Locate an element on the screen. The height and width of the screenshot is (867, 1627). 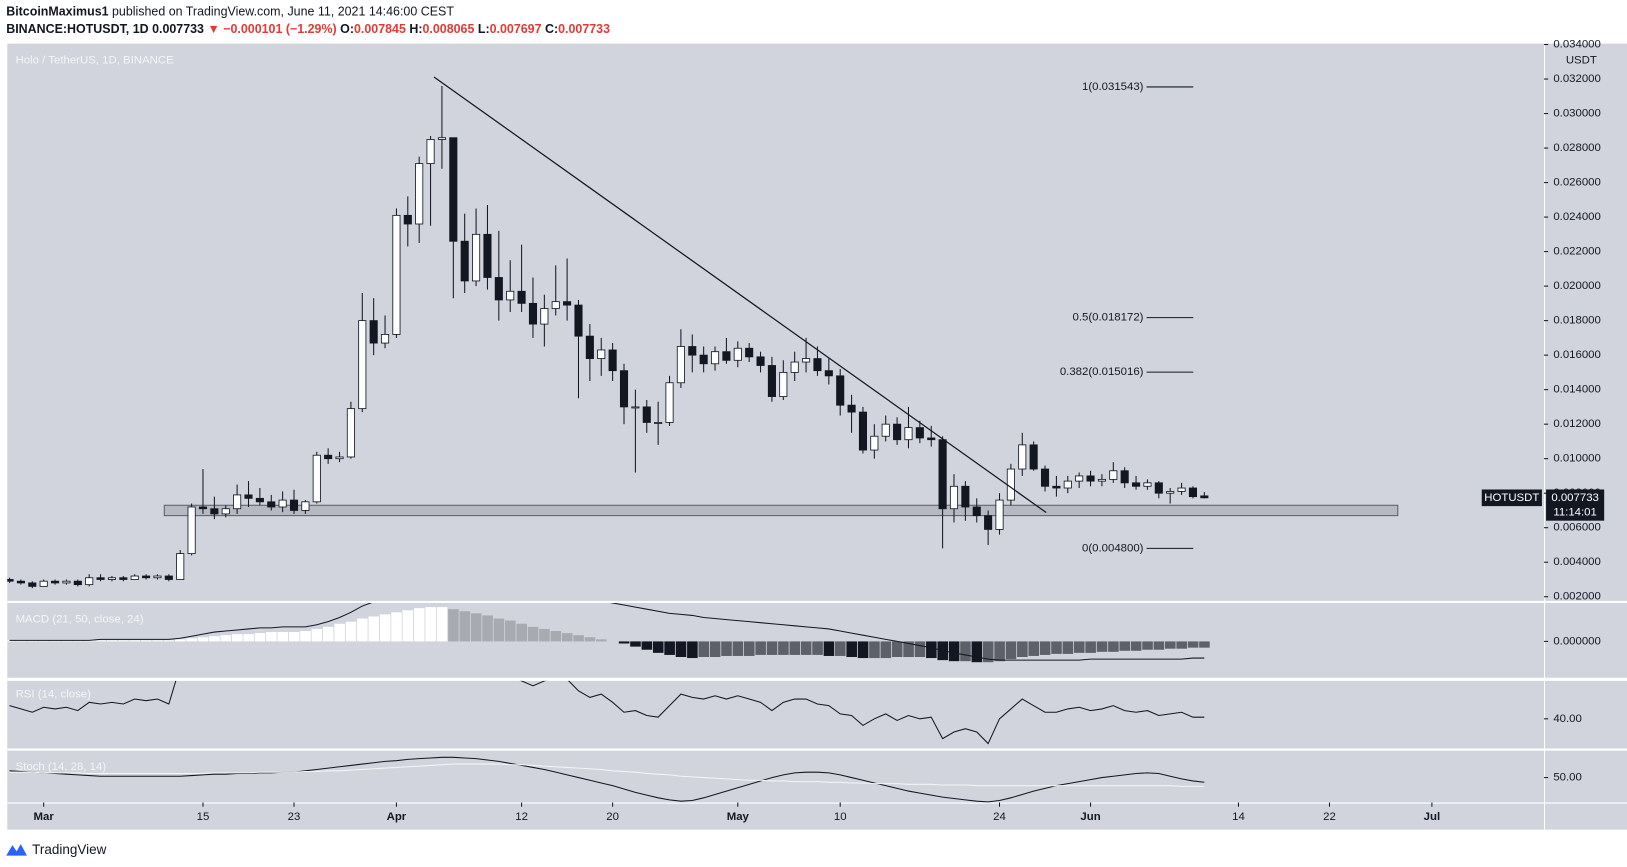
x-tick-label: 23 is located at coordinates (294, 817).